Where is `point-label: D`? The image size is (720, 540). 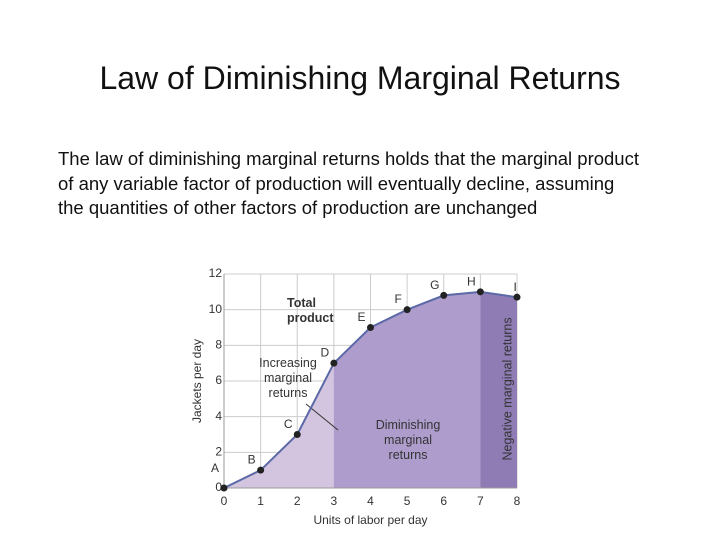 point-label: D is located at coordinates (325, 353).